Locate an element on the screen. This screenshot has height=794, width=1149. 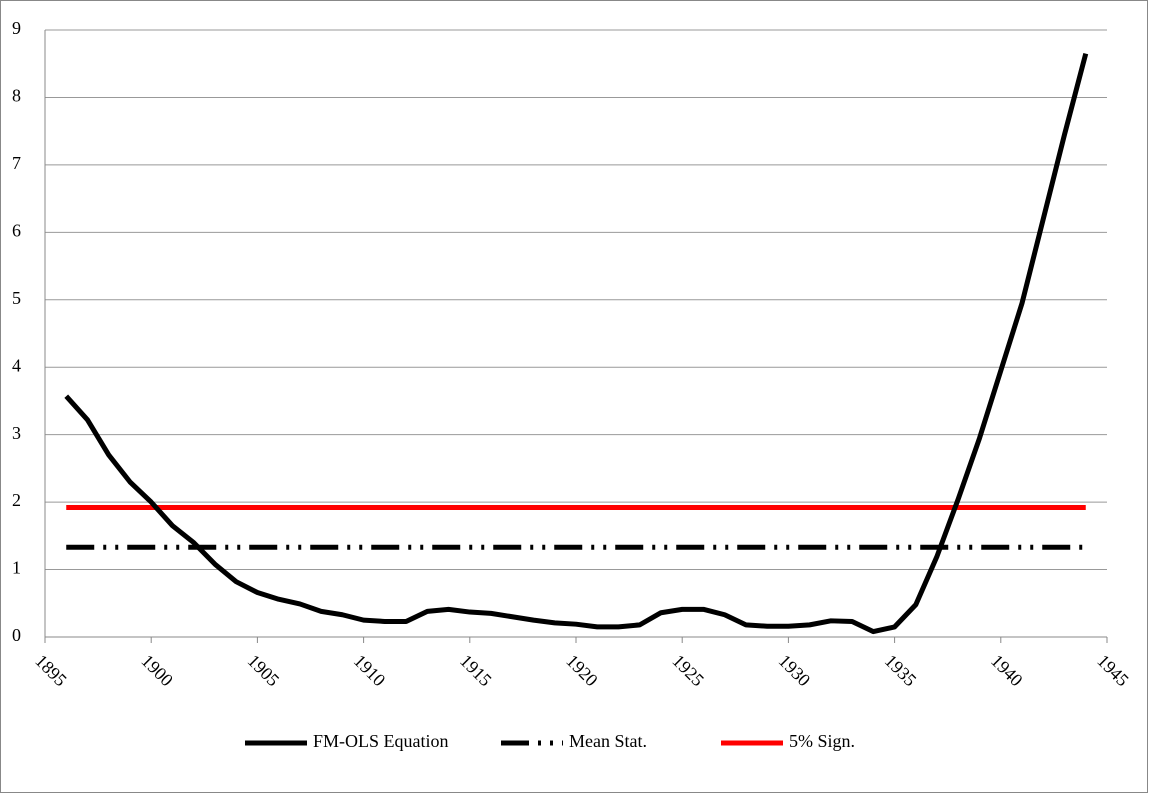
legend-item: Mean Stat. is located at coordinates (574, 741).